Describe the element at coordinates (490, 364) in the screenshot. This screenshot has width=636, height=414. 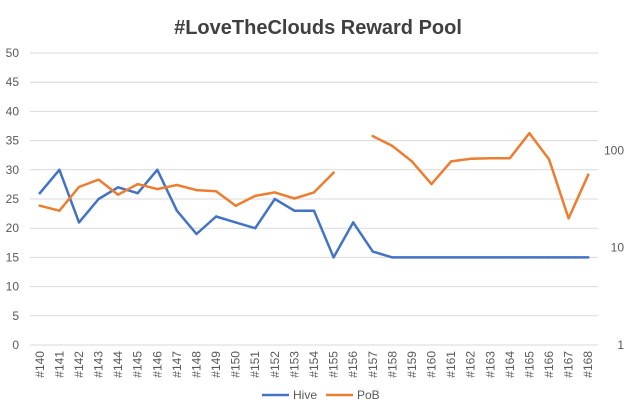
I see `x-tick-label: #163` at that location.